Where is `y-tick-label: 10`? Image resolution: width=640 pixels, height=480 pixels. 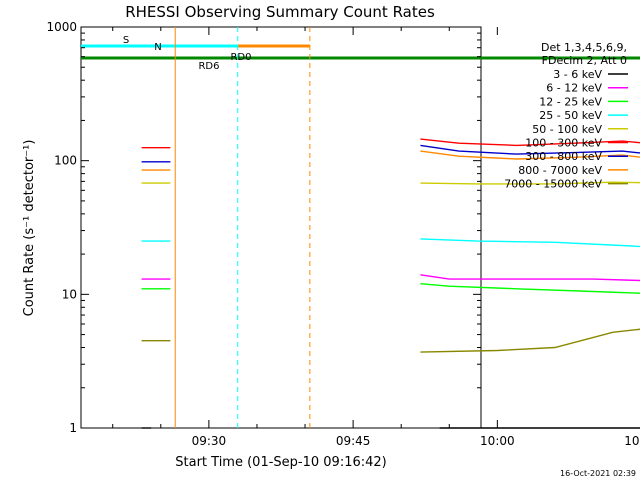
y-tick-label: 10 is located at coordinates (69, 294).